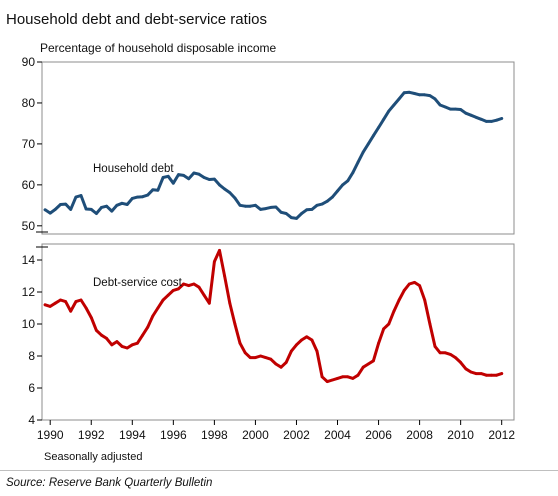 The width and height of the screenshot is (558, 496). I want to click on x-tick-label: 2000, so click(255, 435).